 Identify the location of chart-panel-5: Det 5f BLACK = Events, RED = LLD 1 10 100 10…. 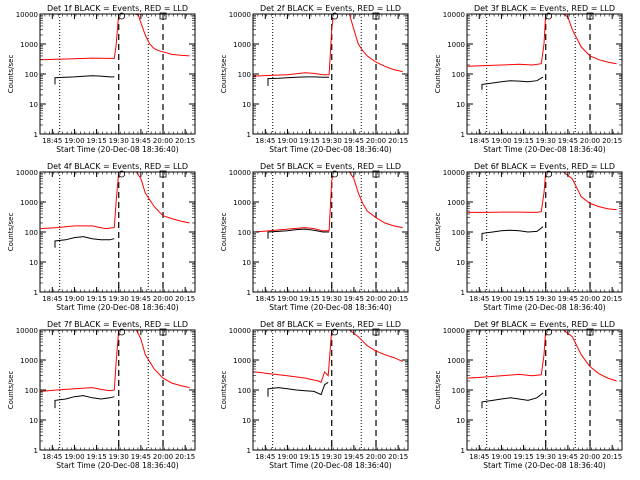
(314, 237).